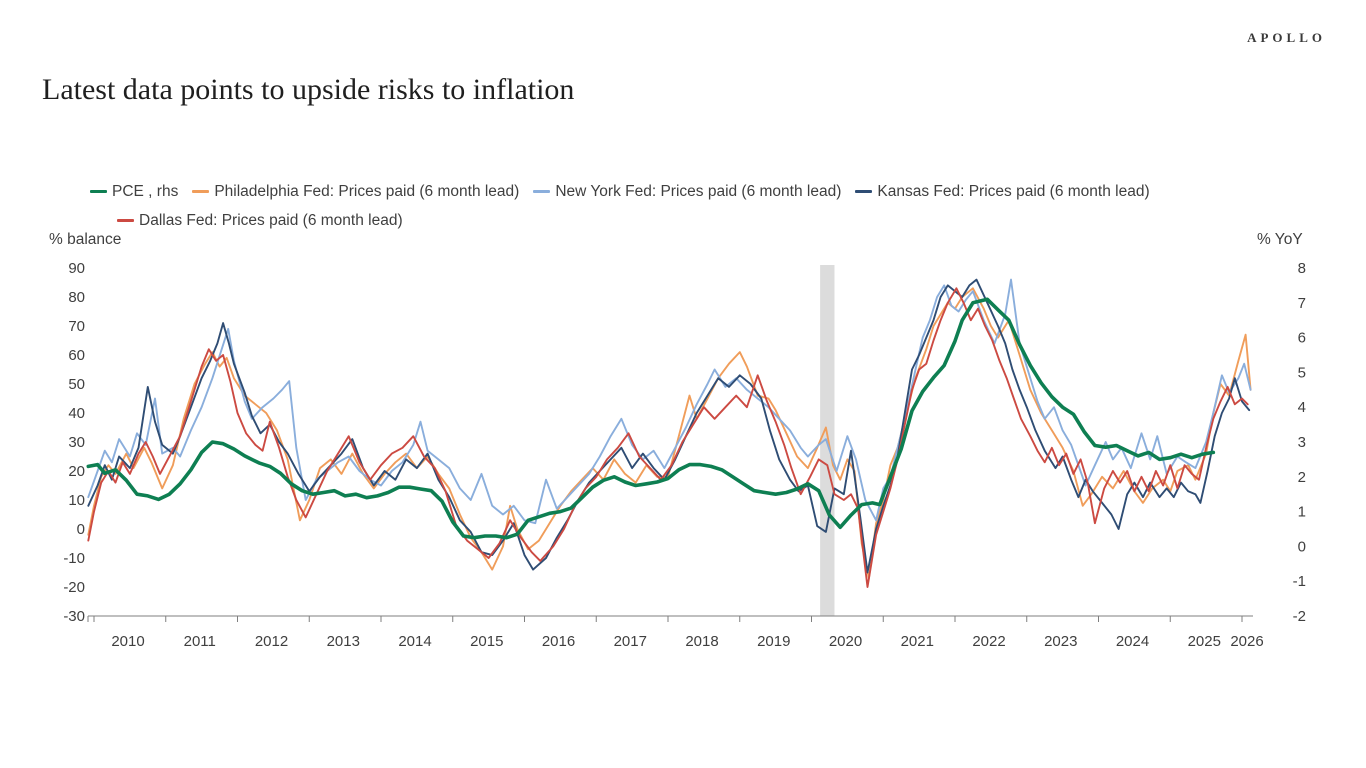 The image size is (1366, 768). What do you see at coordinates (1302, 407) in the screenshot?
I see `right-axis-tick-label: 4` at bounding box center [1302, 407].